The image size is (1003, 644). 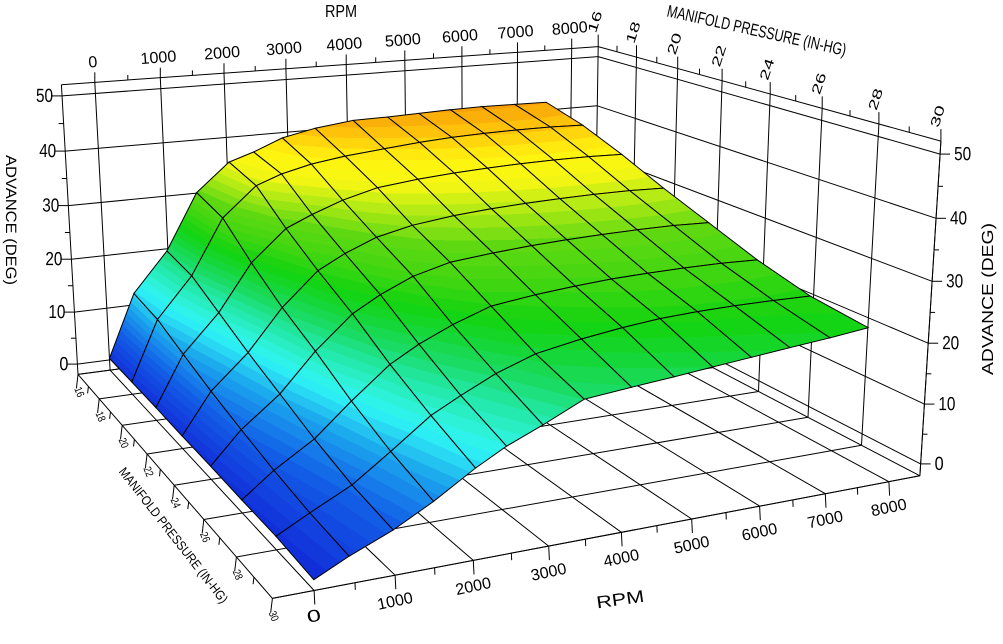 What do you see at coordinates (222, 54) in the screenshot?
I see `svg-text: 2000` at bounding box center [222, 54].